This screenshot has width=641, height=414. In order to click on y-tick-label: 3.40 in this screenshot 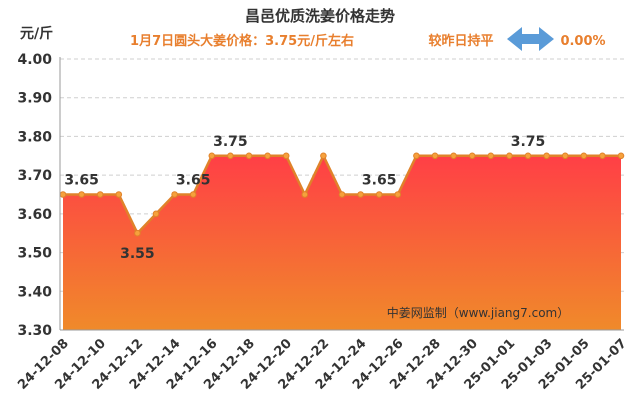, I will do `click(34, 292)`.